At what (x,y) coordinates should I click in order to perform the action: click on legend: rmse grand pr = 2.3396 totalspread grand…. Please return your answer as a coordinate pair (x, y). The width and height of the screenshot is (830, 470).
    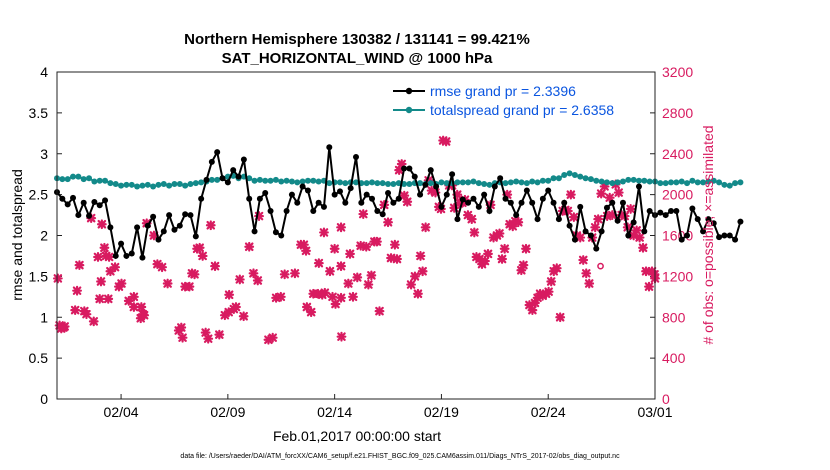
    Looking at the image, I should click on (501, 99).